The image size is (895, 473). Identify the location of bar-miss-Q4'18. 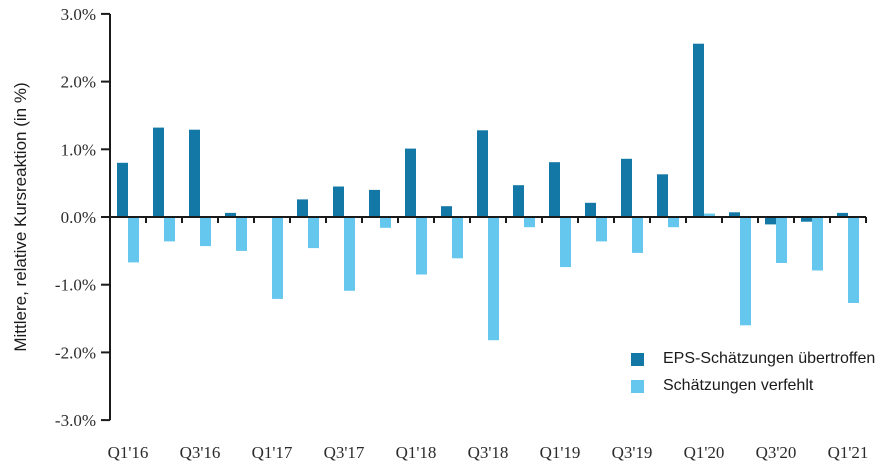
(529, 222).